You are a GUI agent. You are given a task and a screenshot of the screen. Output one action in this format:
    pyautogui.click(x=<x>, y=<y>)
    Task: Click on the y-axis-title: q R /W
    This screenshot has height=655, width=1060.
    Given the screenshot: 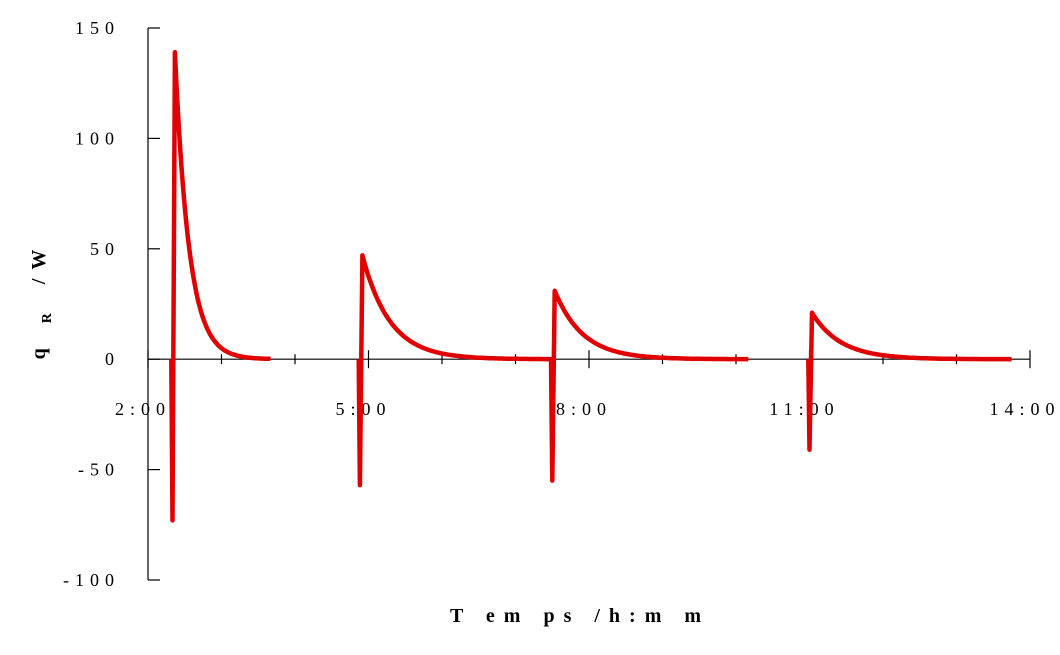 What is the action you would take?
    pyautogui.click(x=42, y=300)
    